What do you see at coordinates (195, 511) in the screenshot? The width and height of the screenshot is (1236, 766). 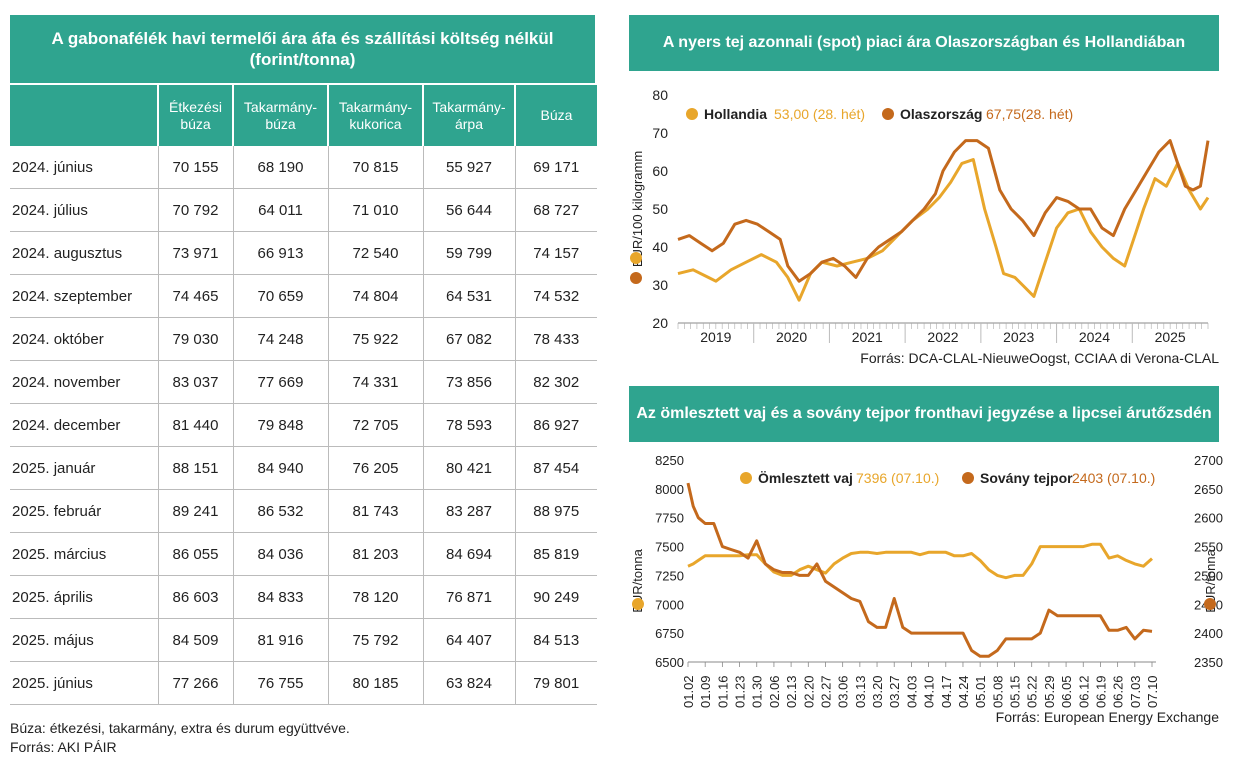 I see `price-cell: 89 241` at bounding box center [195, 511].